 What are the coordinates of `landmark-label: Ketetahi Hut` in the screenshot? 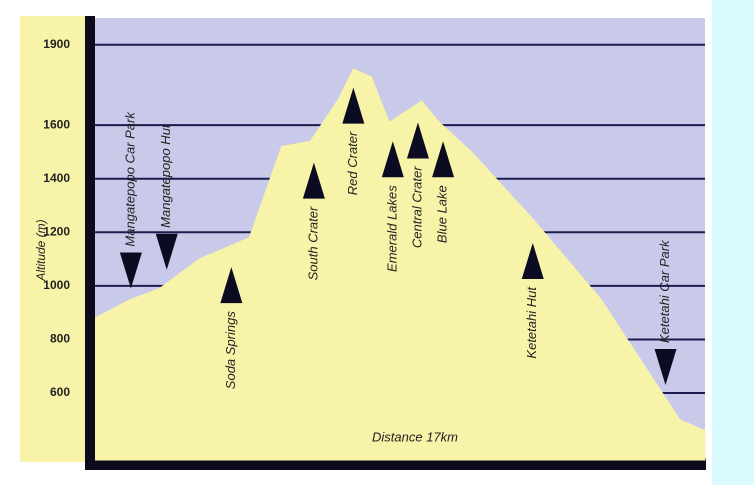 It's located at (531, 322).